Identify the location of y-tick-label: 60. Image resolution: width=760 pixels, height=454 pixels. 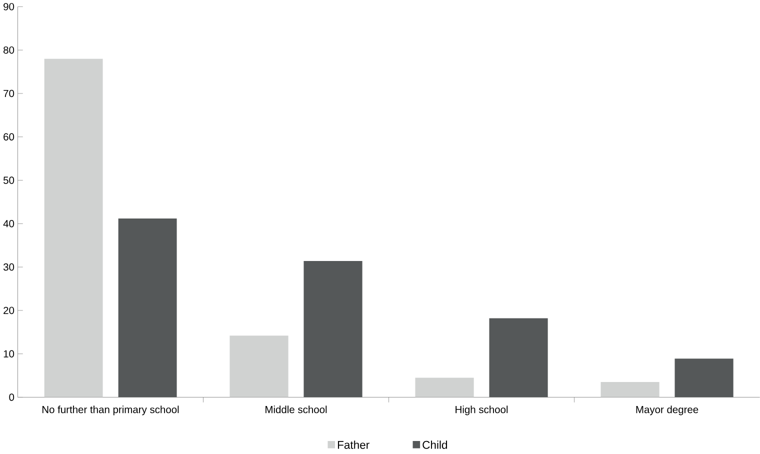
(9, 136).